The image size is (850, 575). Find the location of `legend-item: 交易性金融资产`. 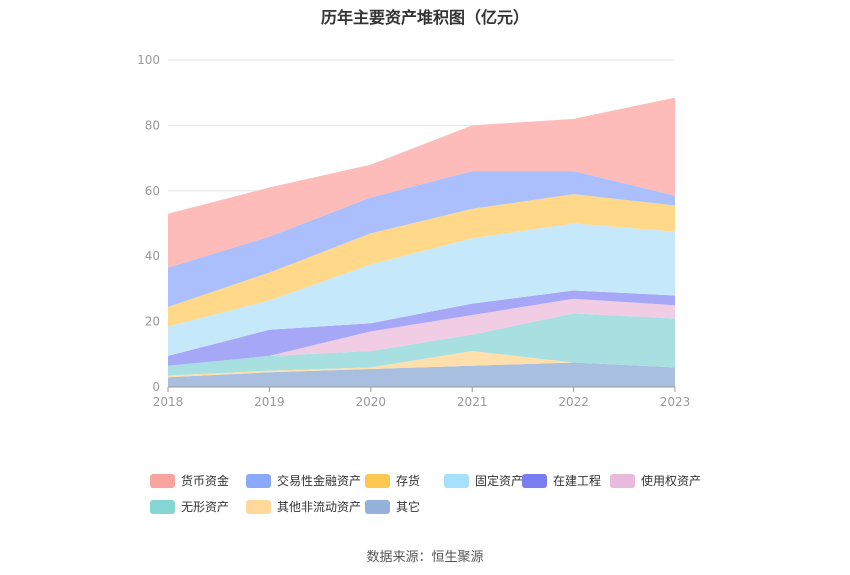

legend-item: 交易性金融资产 is located at coordinates (303, 480).